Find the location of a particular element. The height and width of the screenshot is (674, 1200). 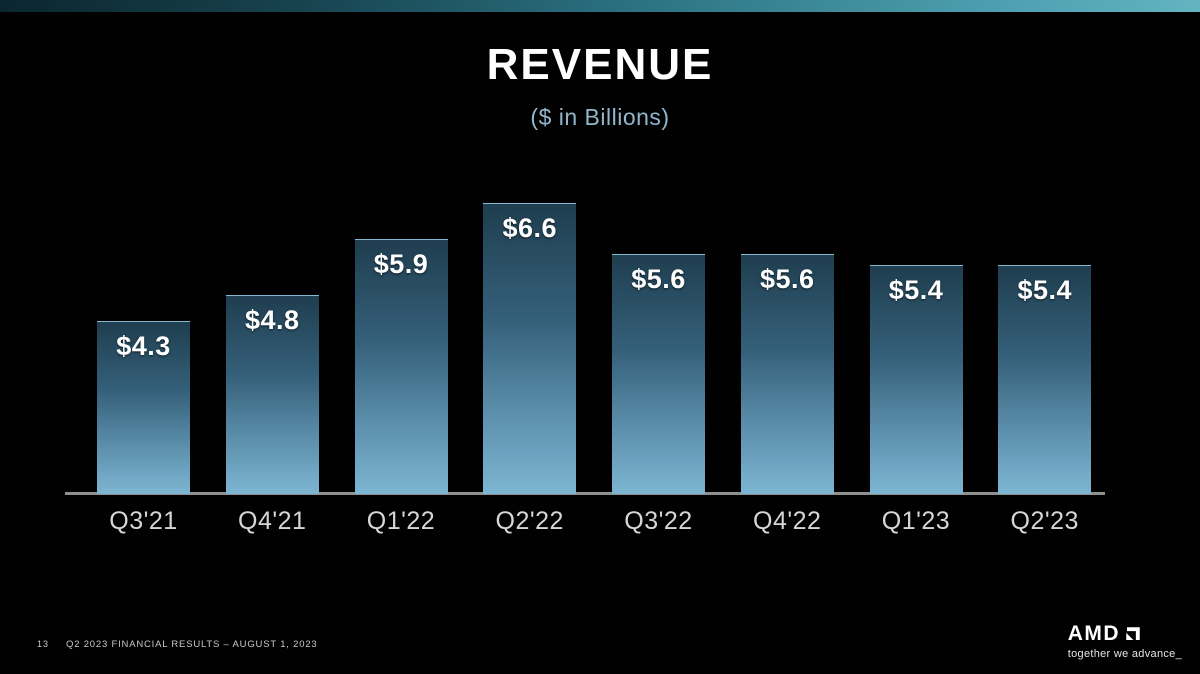

bar-q4-22: $5.6 is located at coordinates (787, 374).